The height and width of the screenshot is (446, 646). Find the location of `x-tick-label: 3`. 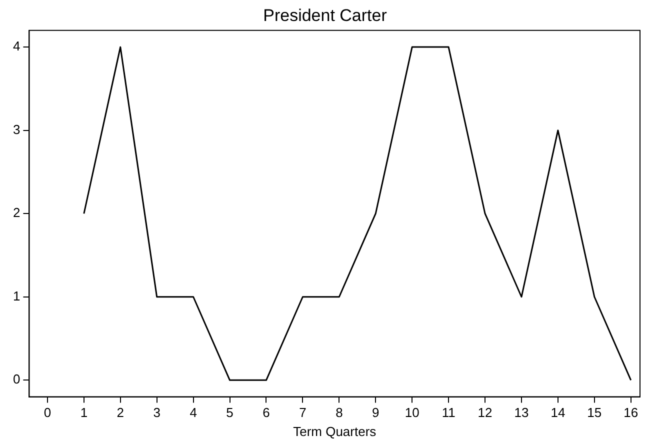

x-tick-label: 3 is located at coordinates (156, 412).